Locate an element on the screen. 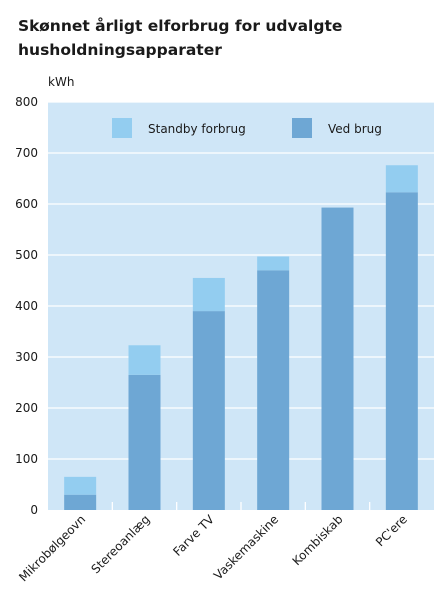 This screenshot has width=444, height=602. category-label: Kombiskab is located at coordinates (318, 540).